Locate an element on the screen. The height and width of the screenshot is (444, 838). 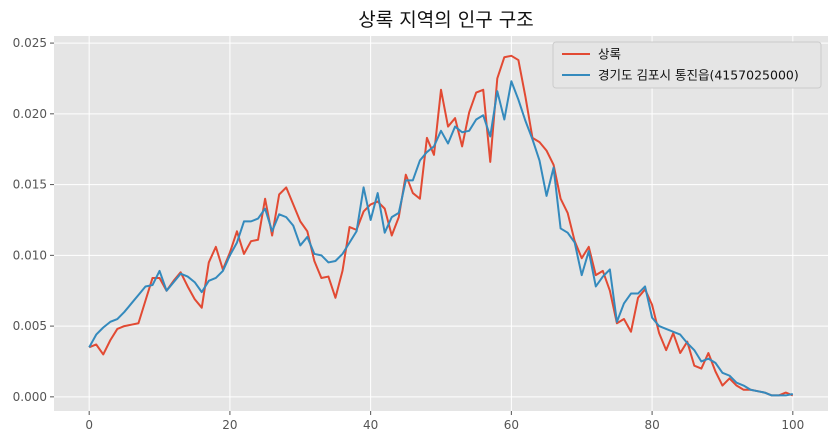
chart-title: 상록 지역의 인구 구조 is located at coordinates (445, 20).